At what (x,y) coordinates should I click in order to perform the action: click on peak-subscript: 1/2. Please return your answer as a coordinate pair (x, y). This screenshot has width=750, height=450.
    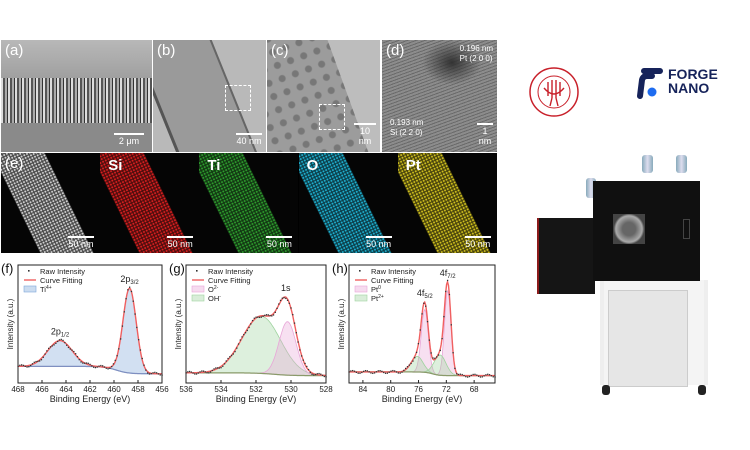
    Looking at the image, I should click on (65, 336).